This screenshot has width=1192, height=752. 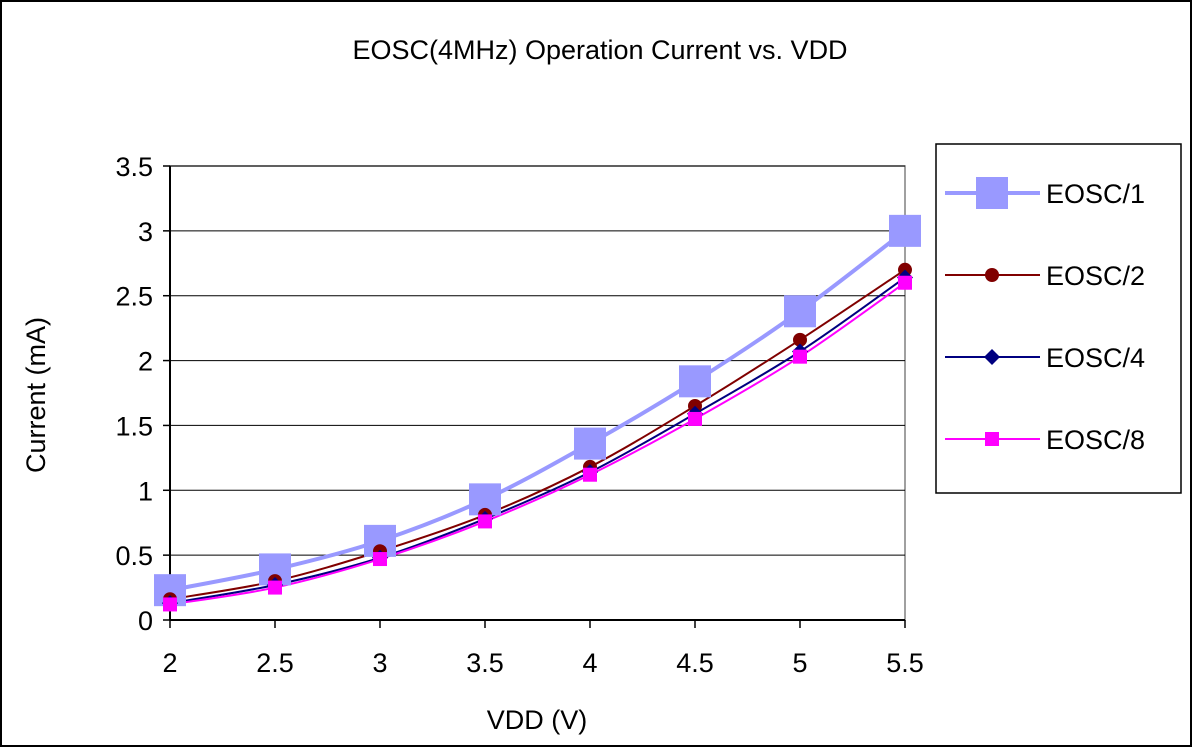 What do you see at coordinates (542, 663) in the screenshot?
I see `x-tick-labels: 2 2.5 3 3.5 4 4.5 5 5.5` at bounding box center [542, 663].